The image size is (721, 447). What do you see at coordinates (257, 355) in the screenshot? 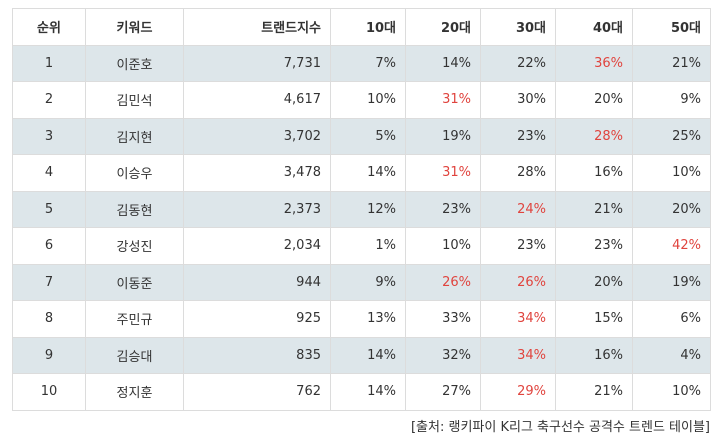
I see `table-cell: 835` at bounding box center [257, 355].